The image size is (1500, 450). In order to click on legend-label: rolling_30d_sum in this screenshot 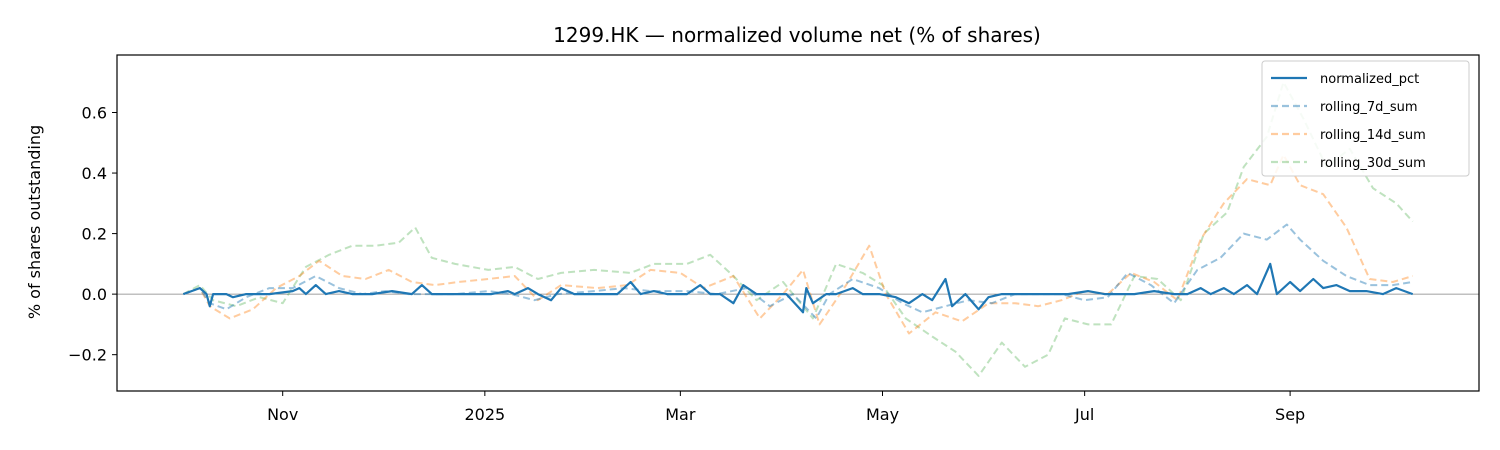, I will do `click(1373, 163)`.